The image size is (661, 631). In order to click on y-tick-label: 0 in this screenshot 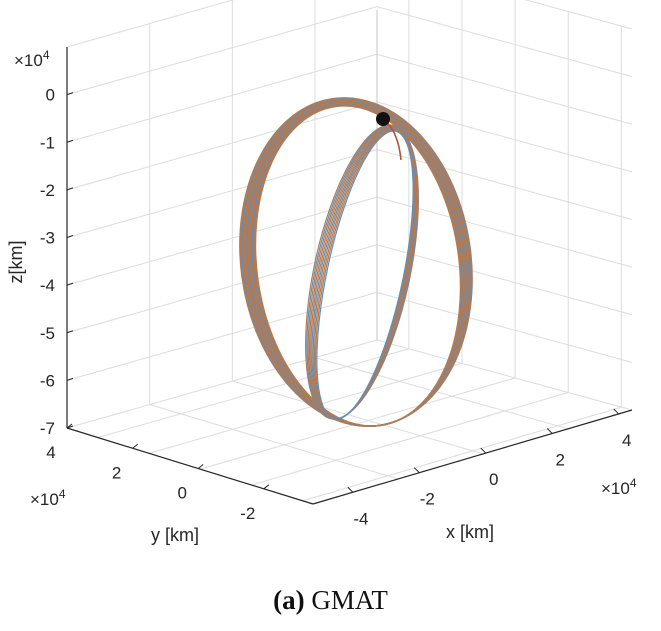, I will do `click(181, 493)`.